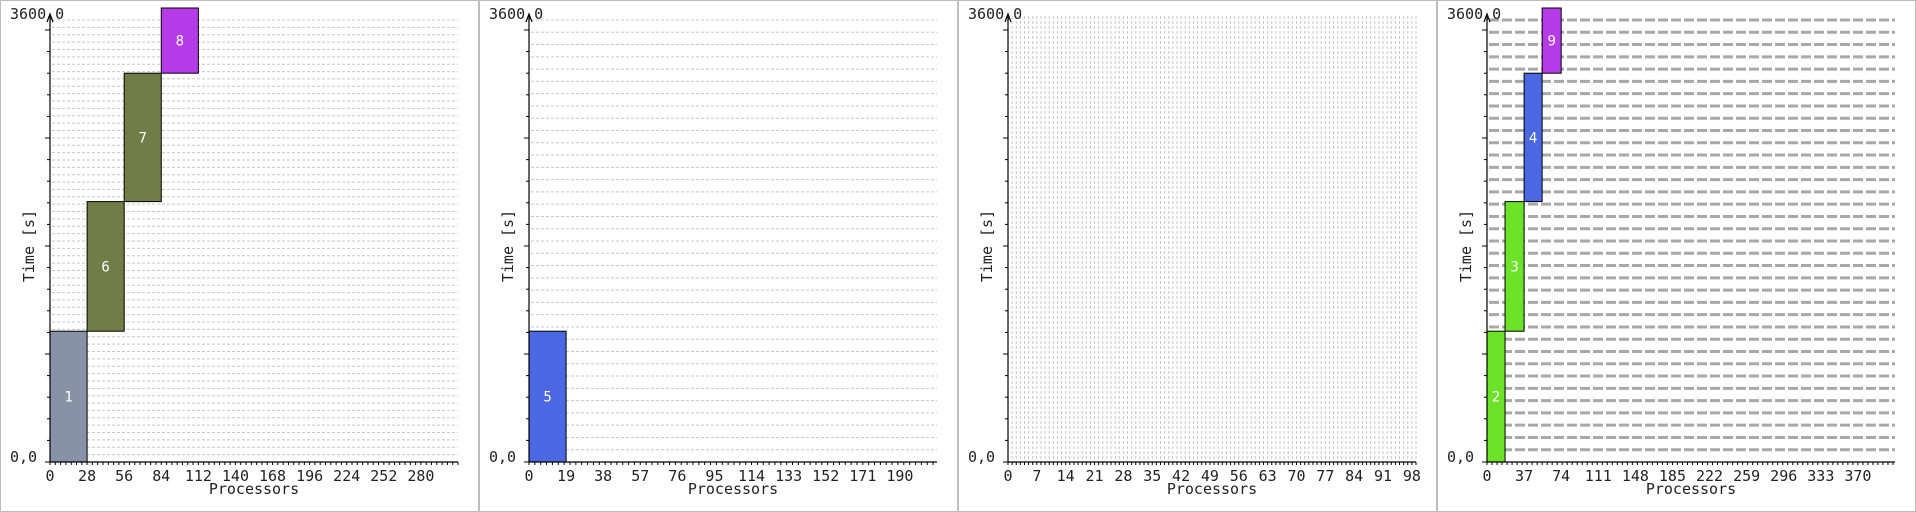  I want to click on x-tick-label: 111, so click(1598, 476).